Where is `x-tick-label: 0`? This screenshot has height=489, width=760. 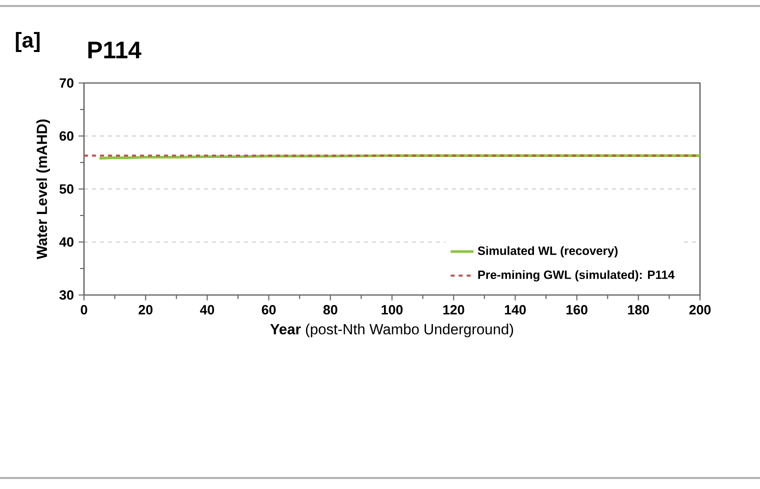
x-tick-label: 0 is located at coordinates (84, 309).